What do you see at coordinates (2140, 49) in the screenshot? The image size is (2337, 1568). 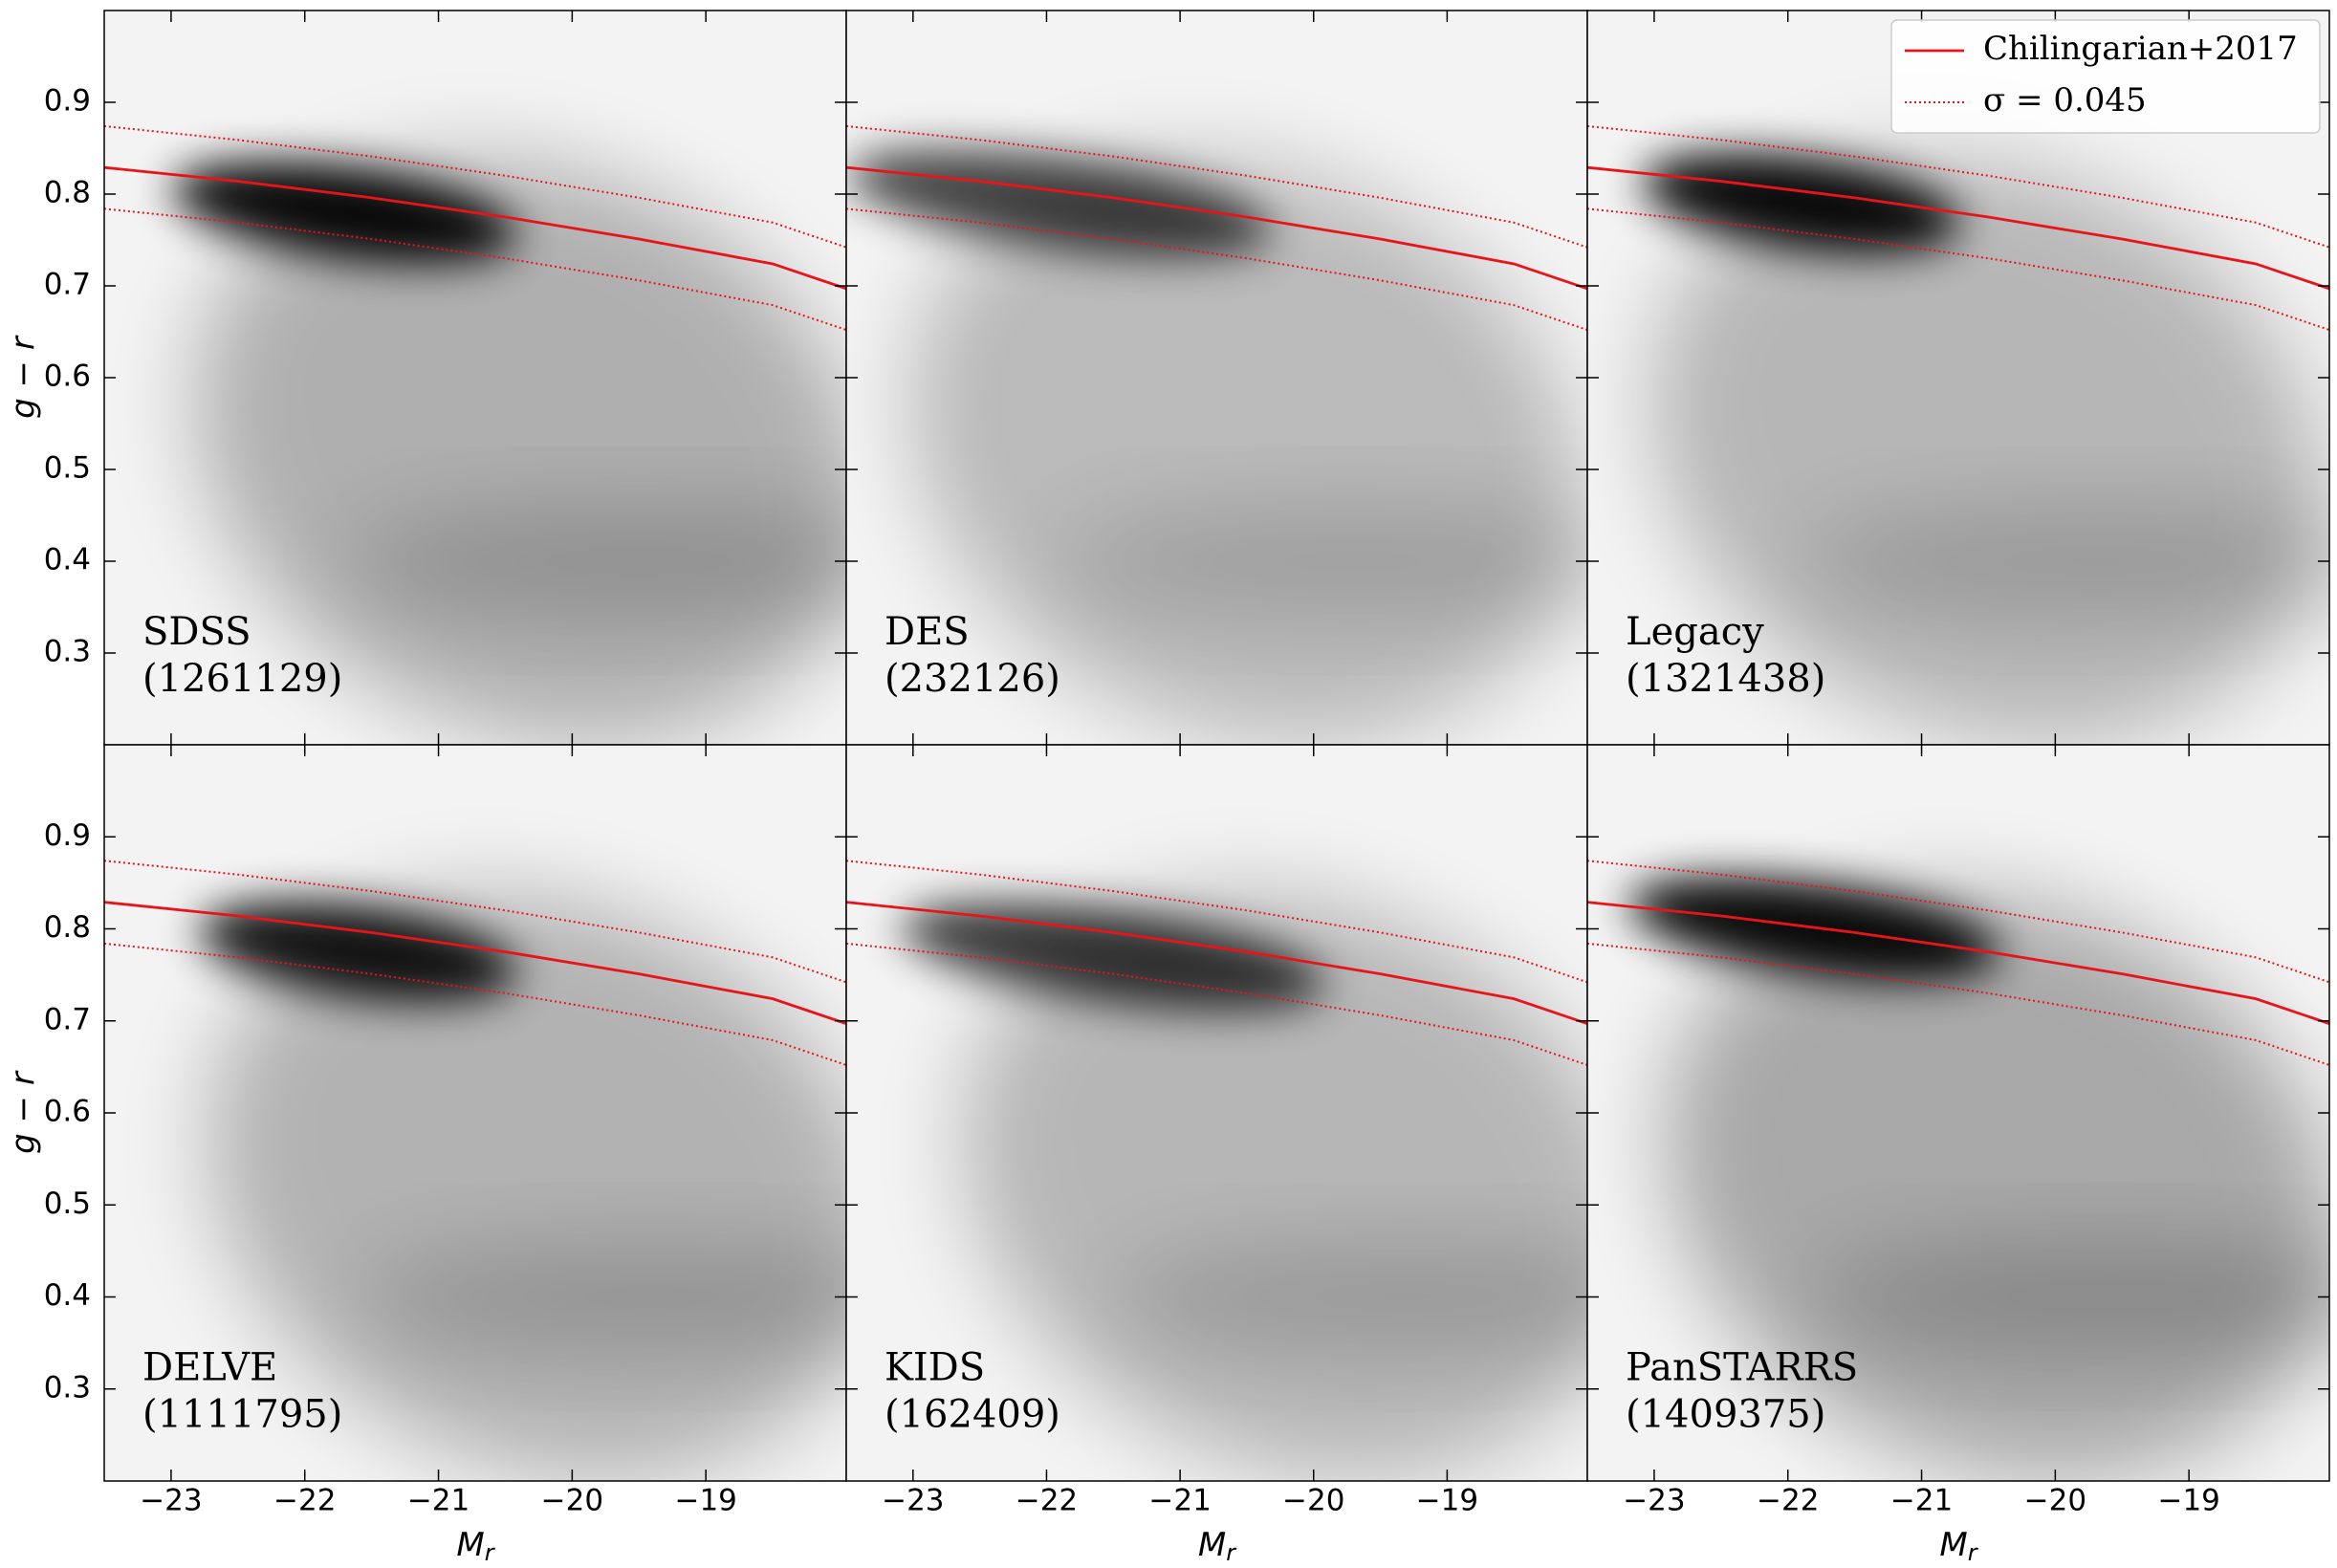 I see `legend-label: Chilingarian+2017` at bounding box center [2140, 49].